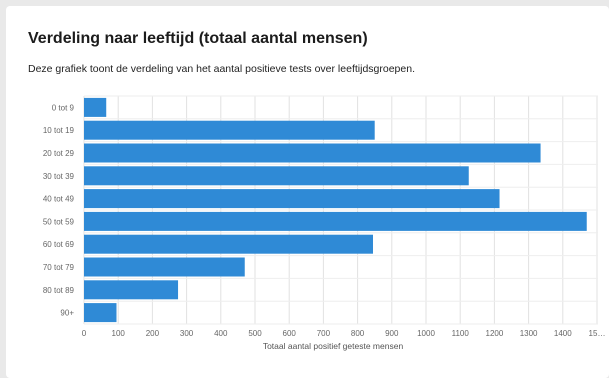  What do you see at coordinates (529, 333) in the screenshot?
I see `x-tick-label: 1300` at bounding box center [529, 333].